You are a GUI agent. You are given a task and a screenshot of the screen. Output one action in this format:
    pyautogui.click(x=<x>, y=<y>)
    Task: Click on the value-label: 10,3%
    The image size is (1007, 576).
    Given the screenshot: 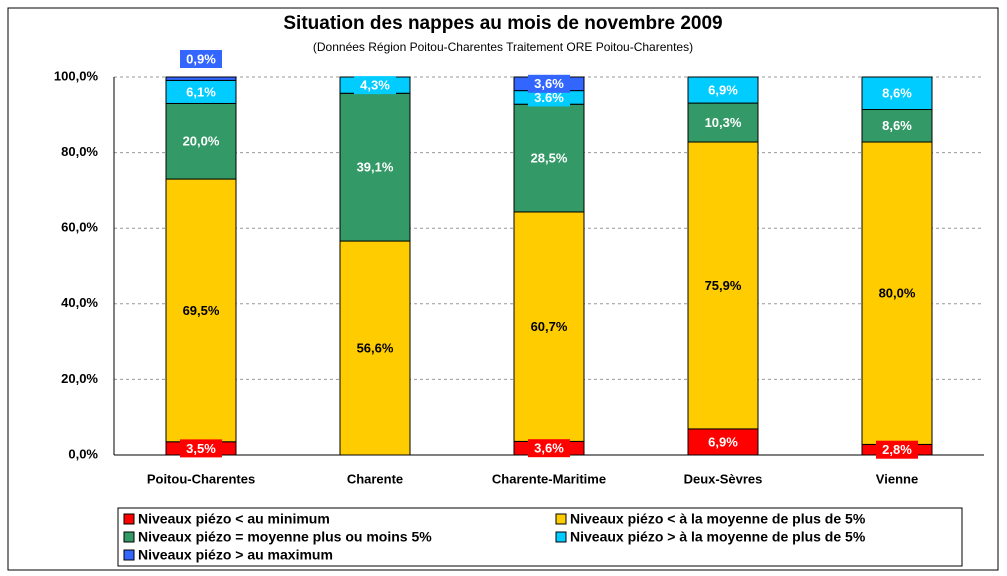 What is the action you would take?
    pyautogui.click(x=723, y=122)
    